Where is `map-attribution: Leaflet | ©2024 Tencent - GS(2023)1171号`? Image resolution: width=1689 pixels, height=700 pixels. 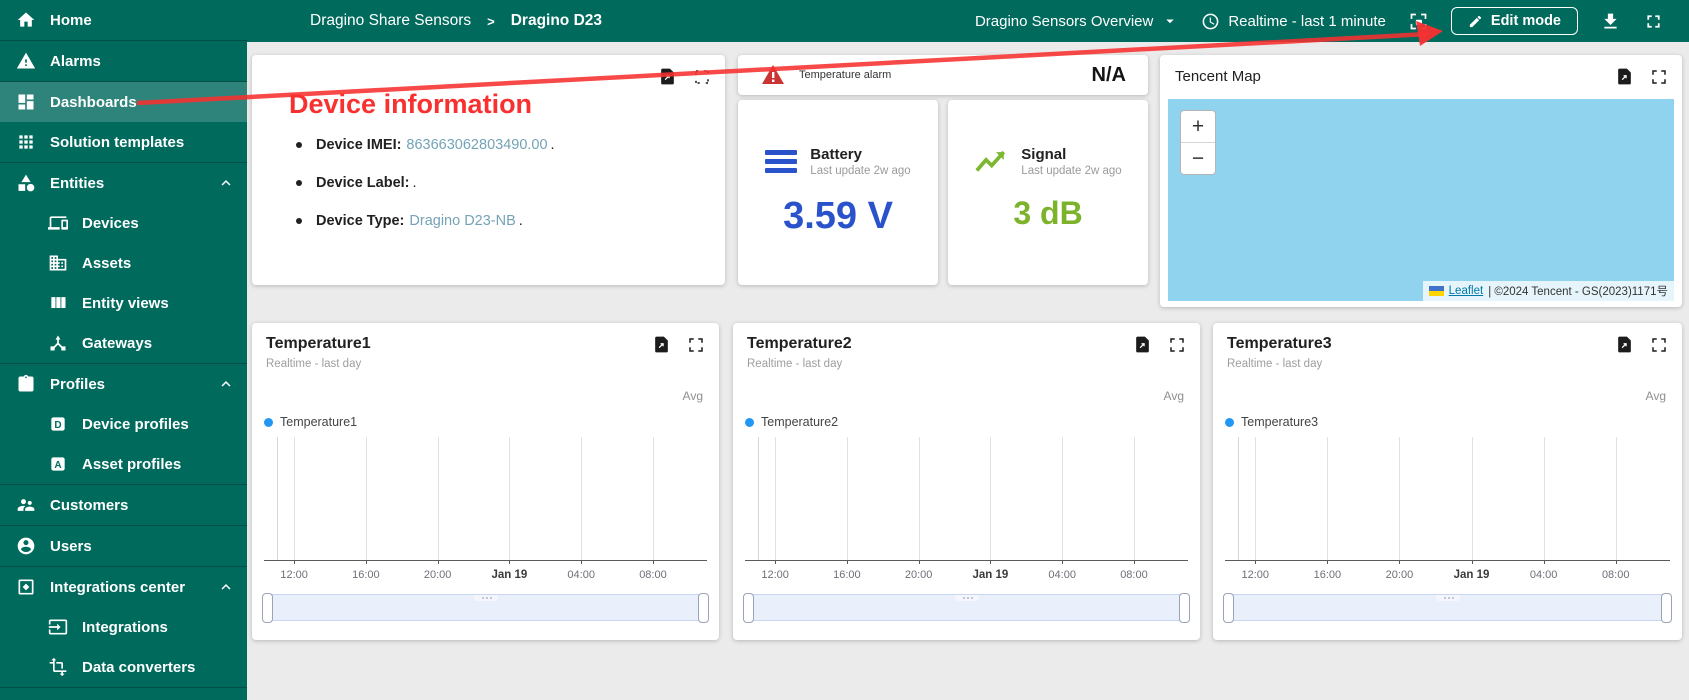
map-attribution: Leaflet | ©2024 Tencent - GS(2023)1171号 is located at coordinates (1548, 291).